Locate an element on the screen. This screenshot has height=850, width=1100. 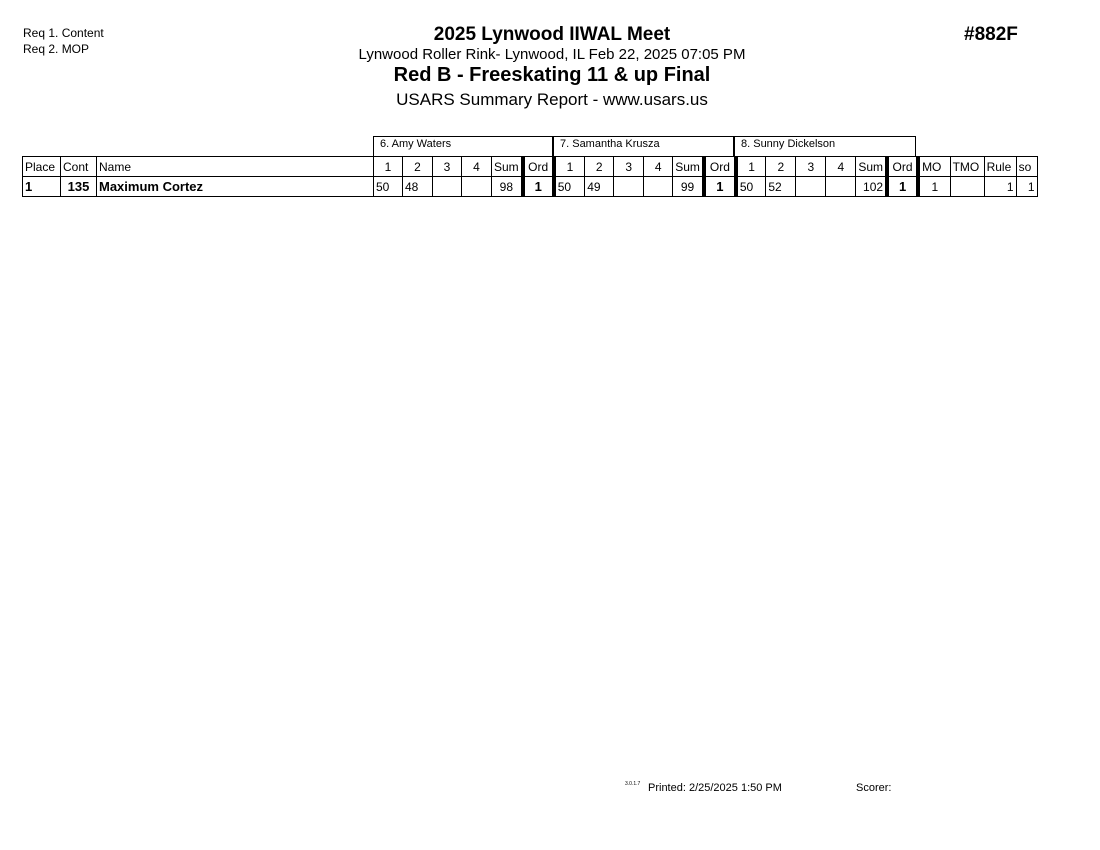
tmo-cell is located at coordinates (967, 186).